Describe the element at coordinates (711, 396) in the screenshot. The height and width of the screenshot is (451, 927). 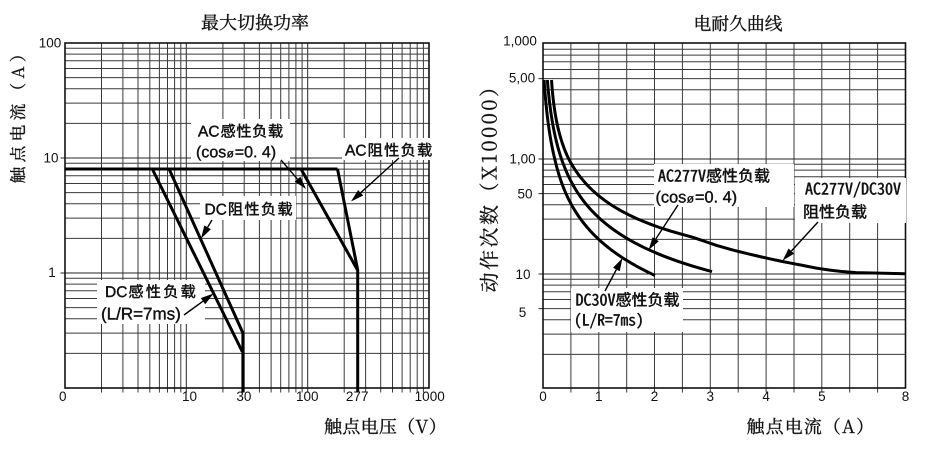
I see `svg-text: 3` at that location.